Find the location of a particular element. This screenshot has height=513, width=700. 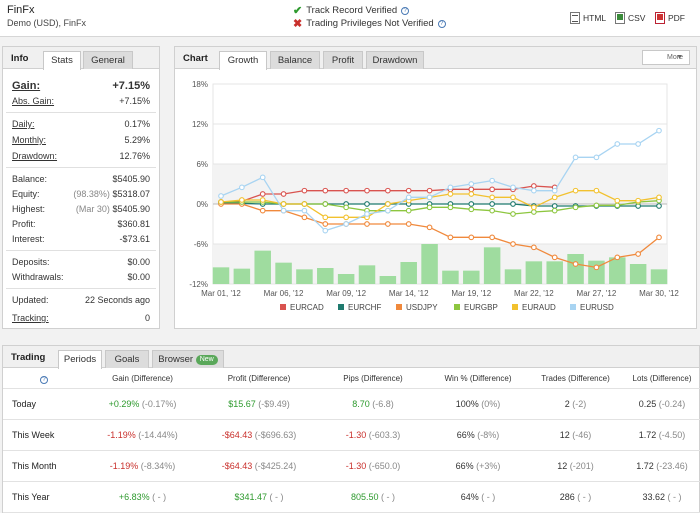

y-tick-label: 6% is located at coordinates (202, 164).